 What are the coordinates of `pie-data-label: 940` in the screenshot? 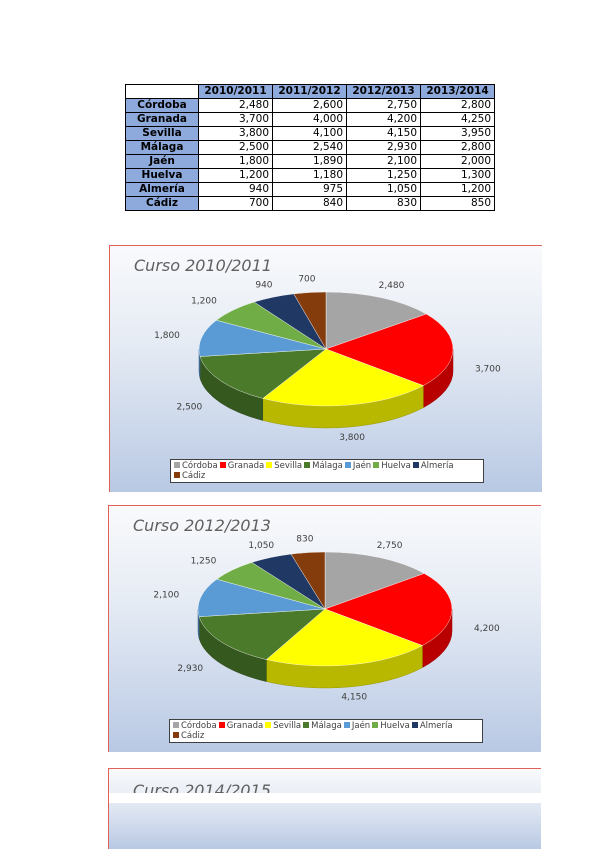 It's located at (263, 285).